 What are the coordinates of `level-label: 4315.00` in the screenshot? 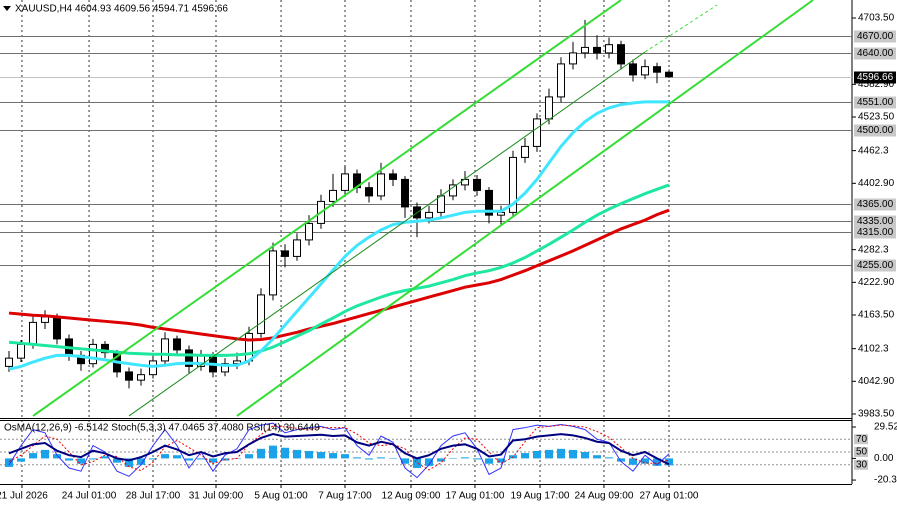 It's located at (875, 232).